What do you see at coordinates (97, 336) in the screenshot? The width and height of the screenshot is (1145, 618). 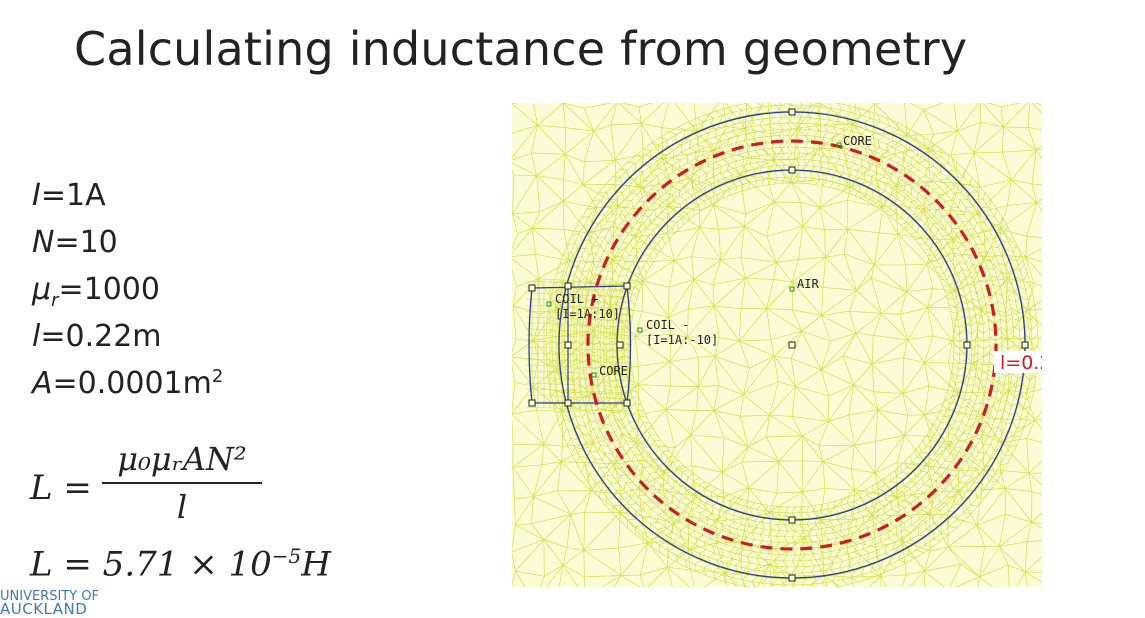 I see `param-length: l=0.22m` at bounding box center [97, 336].